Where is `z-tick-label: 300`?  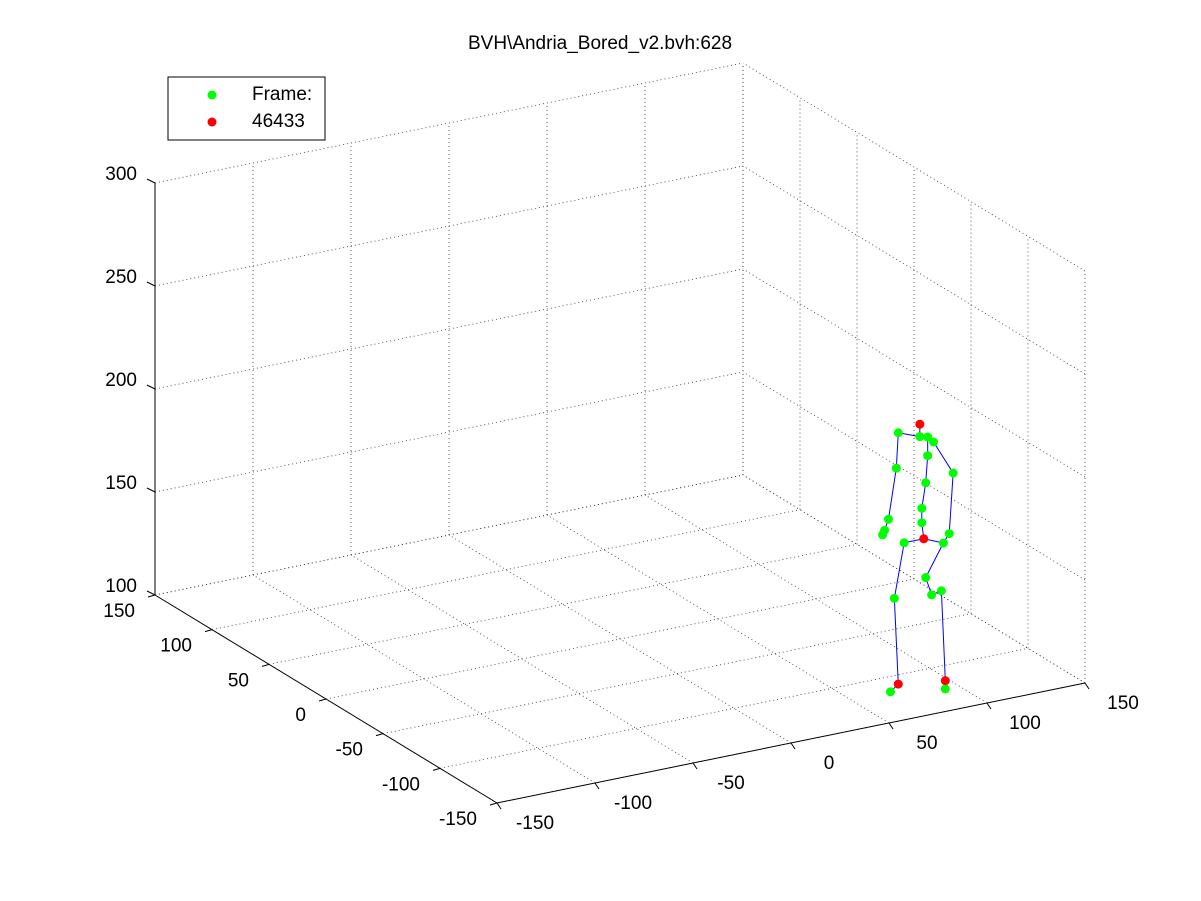 z-tick-label: 300 is located at coordinates (121, 174).